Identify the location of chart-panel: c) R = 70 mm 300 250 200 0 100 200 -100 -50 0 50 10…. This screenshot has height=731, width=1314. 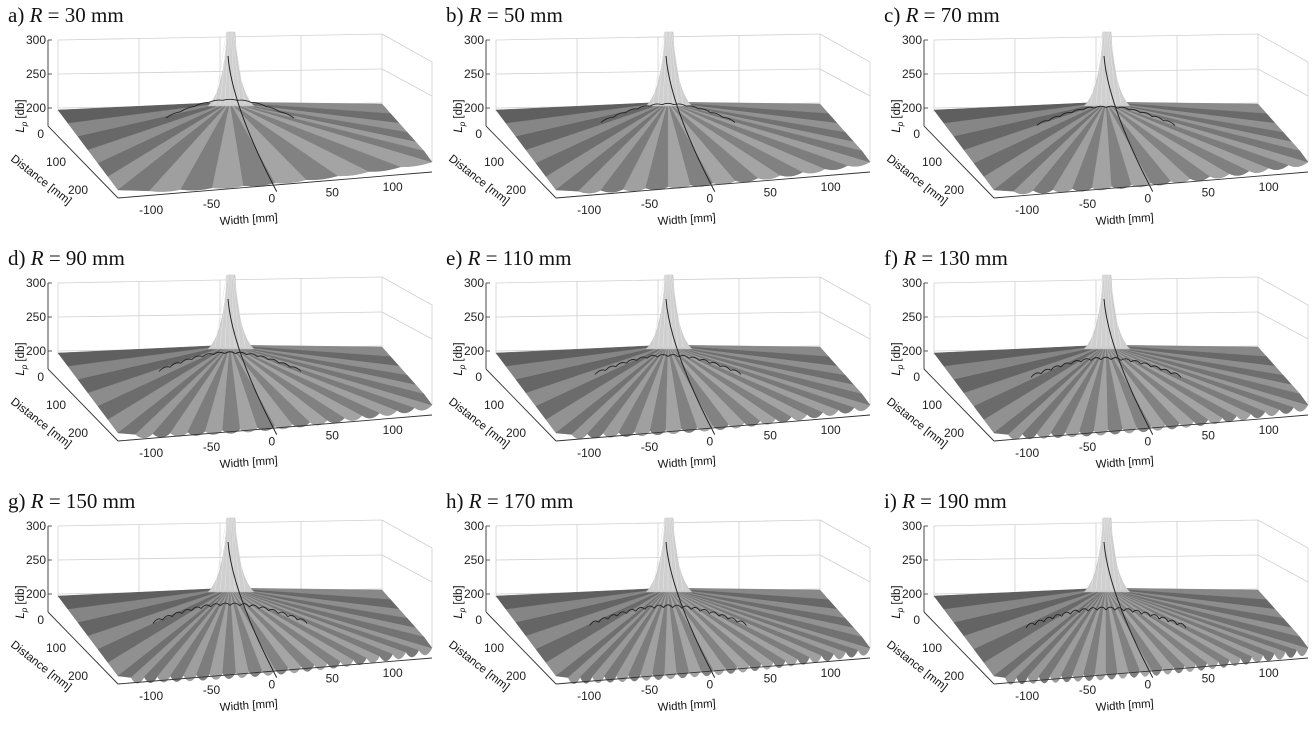
(1095, 121).